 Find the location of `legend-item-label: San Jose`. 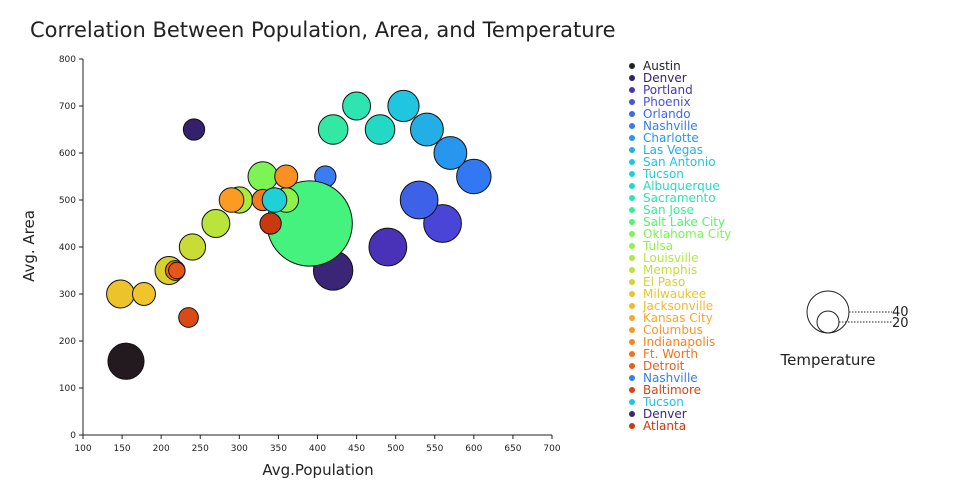

legend-item-label: San Jose is located at coordinates (668, 210).